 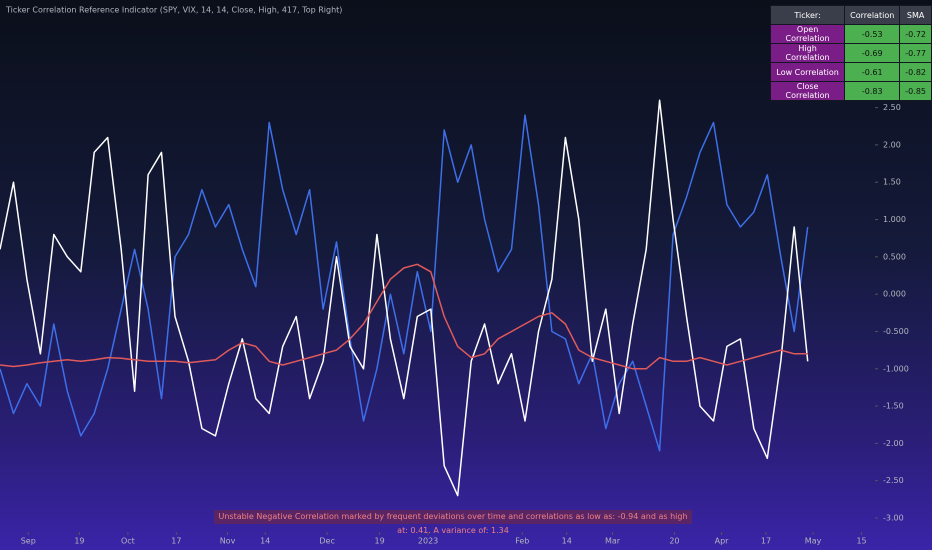 I want to click on y-tick-label: -1.50, so click(x=893, y=406).